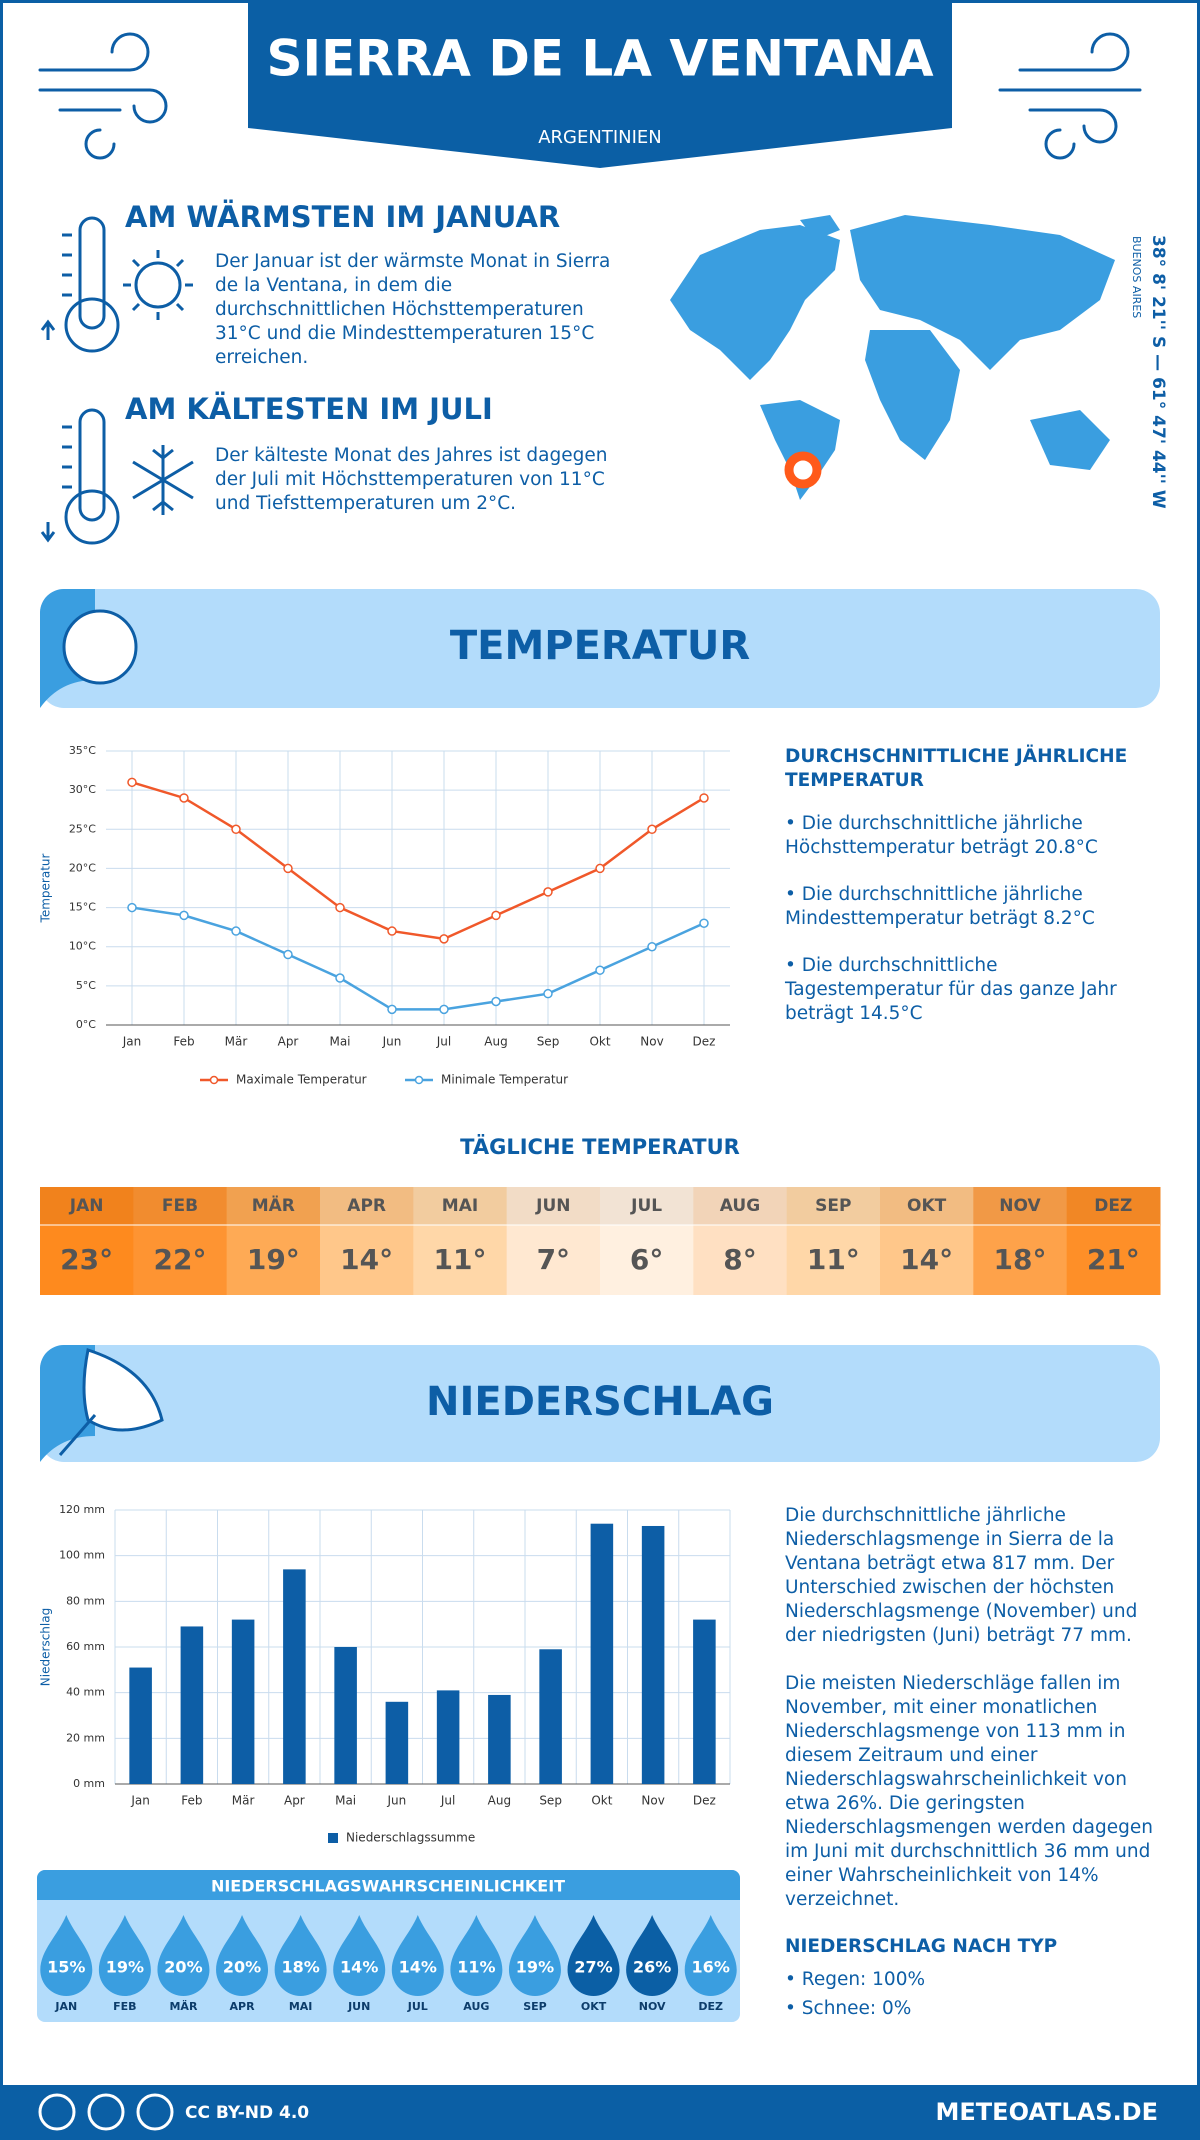 The image size is (1200, 2140). What do you see at coordinates (82, 946) in the screenshot?
I see `y-tick-label: 10°C` at bounding box center [82, 946].